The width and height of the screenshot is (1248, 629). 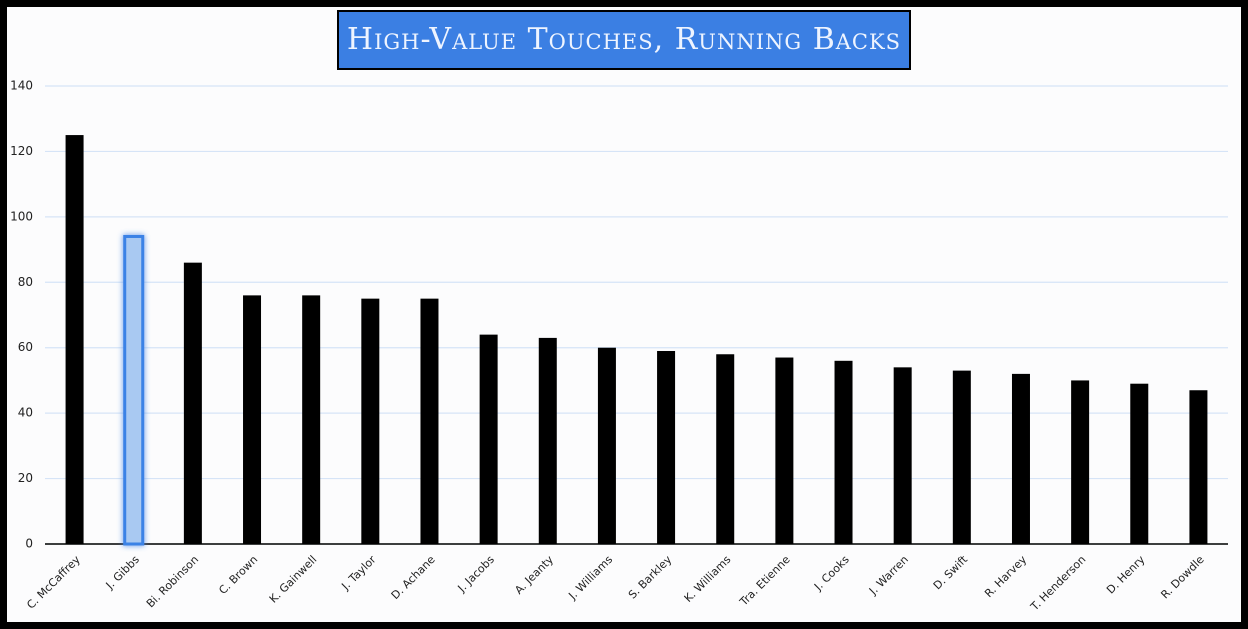 I want to click on chart-title: High-Value Touches, Running Backs, so click(x=624, y=39).